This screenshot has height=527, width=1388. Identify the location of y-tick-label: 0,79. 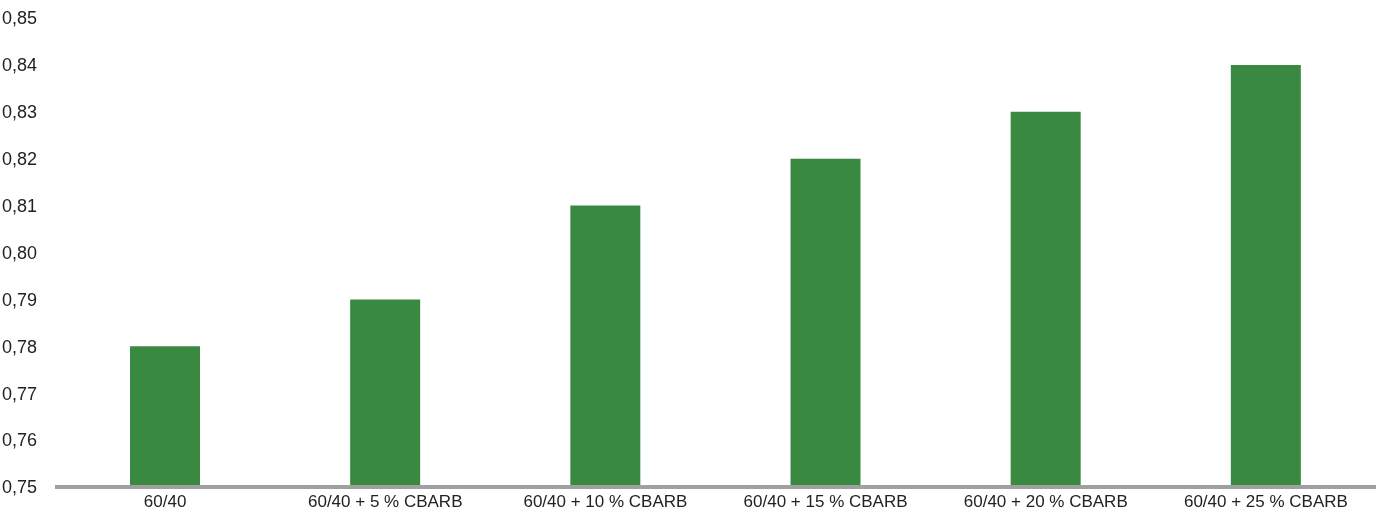
(20, 299).